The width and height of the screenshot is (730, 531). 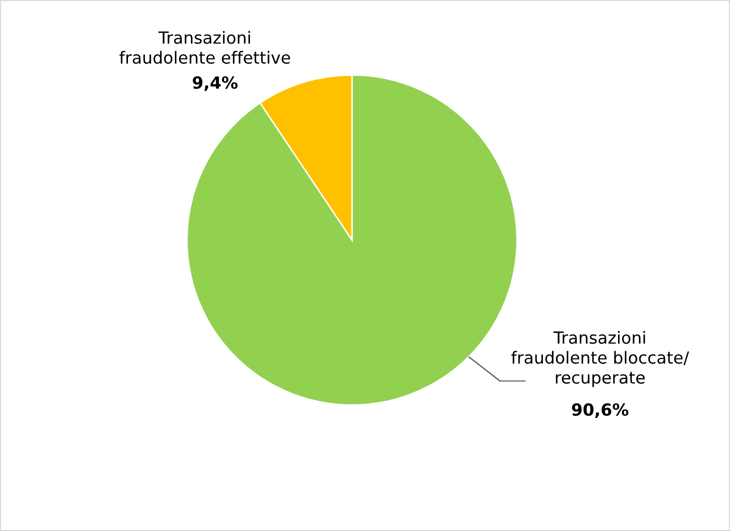 I want to click on slice-label: Transazioni fraudolente effettive, so click(x=204, y=47).